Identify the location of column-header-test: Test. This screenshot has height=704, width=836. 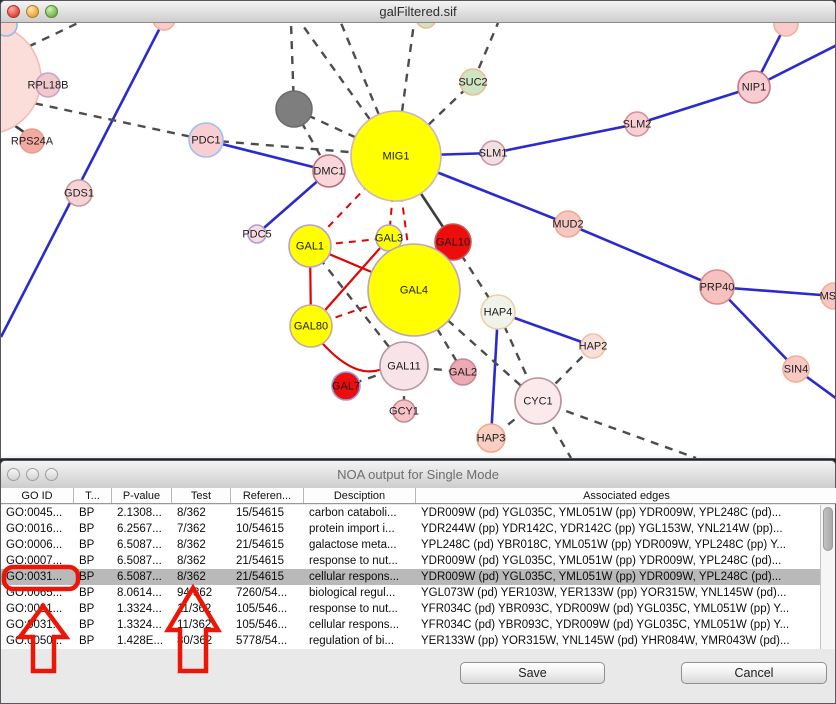
(201, 495).